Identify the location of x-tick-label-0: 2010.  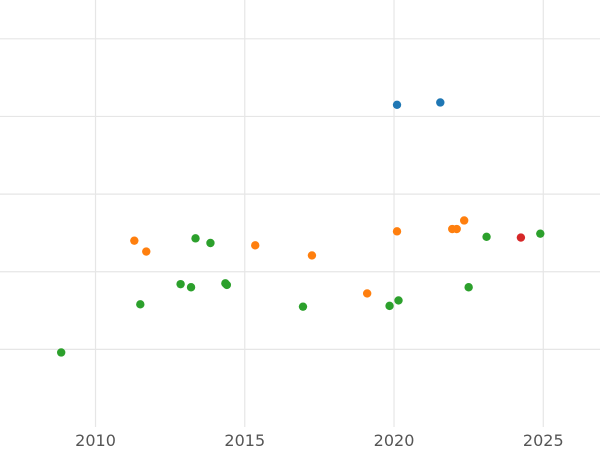
(95, 440).